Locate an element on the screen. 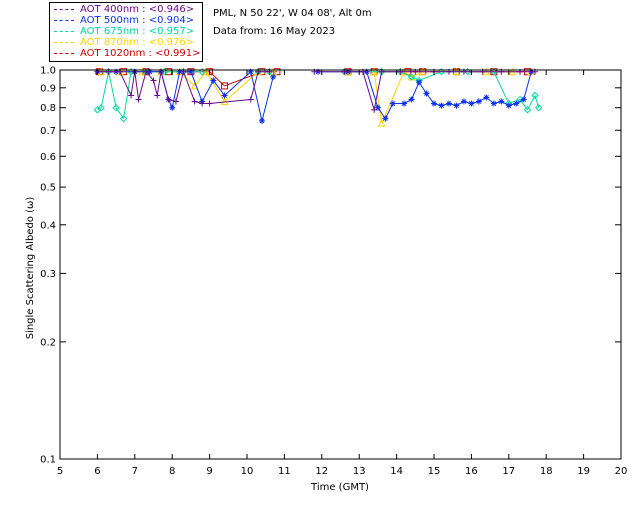 This screenshot has width=640, height=512. legend-swatch-400nm is located at coordinates (64, 9).